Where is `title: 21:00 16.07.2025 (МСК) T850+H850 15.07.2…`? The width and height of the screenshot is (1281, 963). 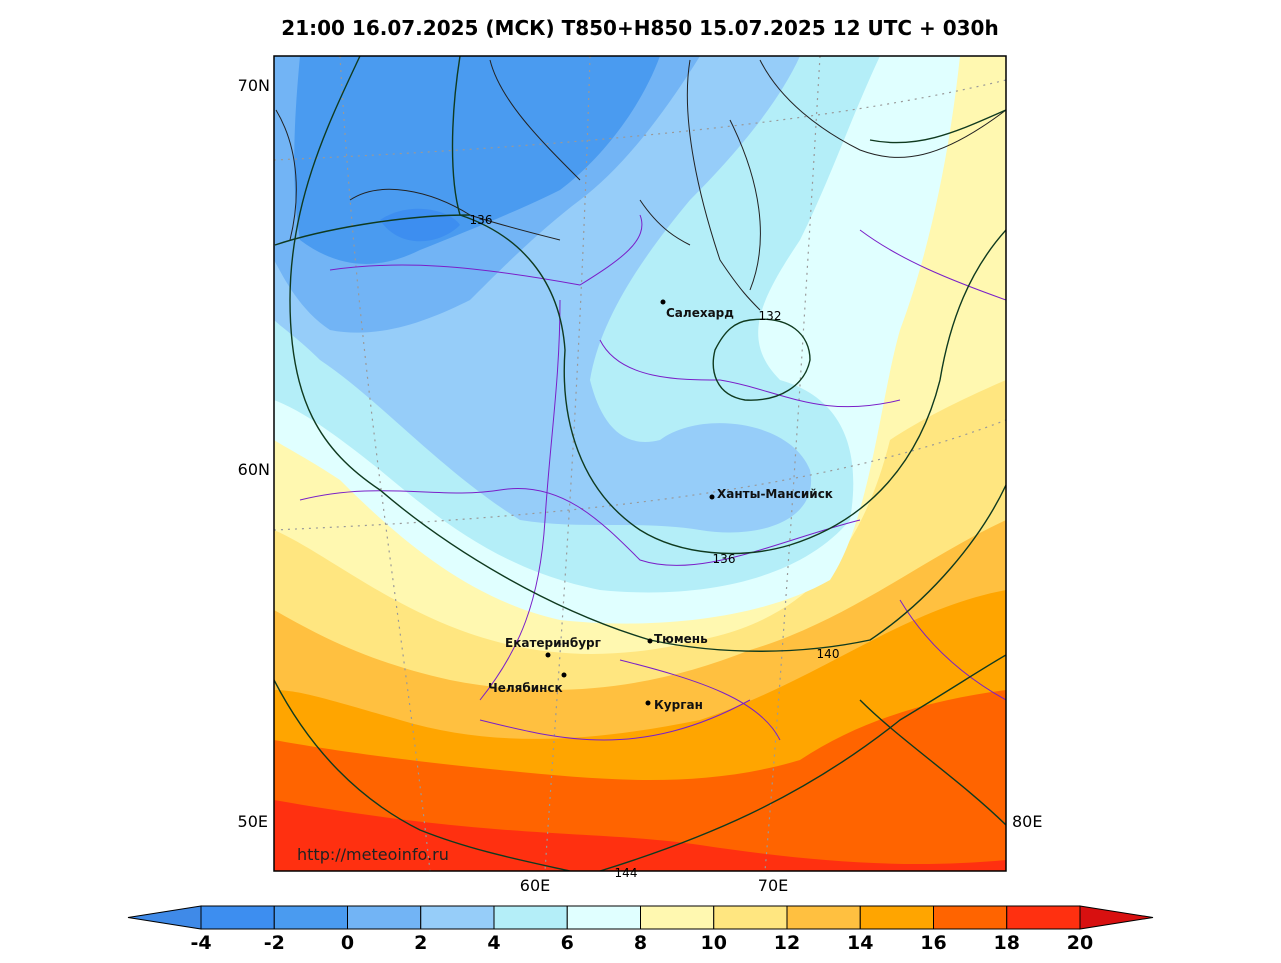
title: 21:00 16.07.2025 (МСК) T850+H850 15.07.2… is located at coordinates (639, 28).